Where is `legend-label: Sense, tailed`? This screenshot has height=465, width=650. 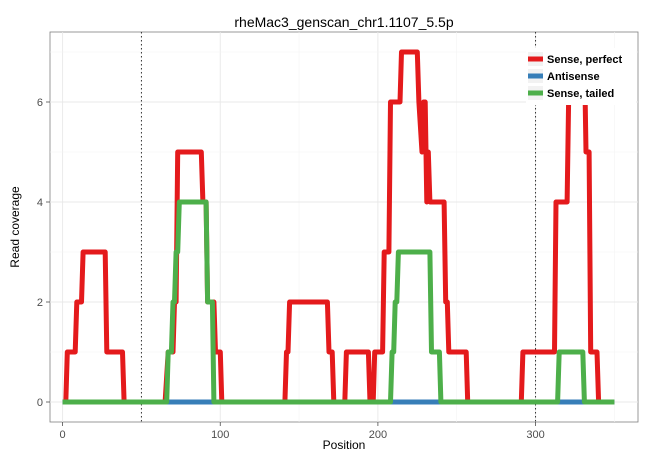 legend-label: Sense, tailed is located at coordinates (580, 94).